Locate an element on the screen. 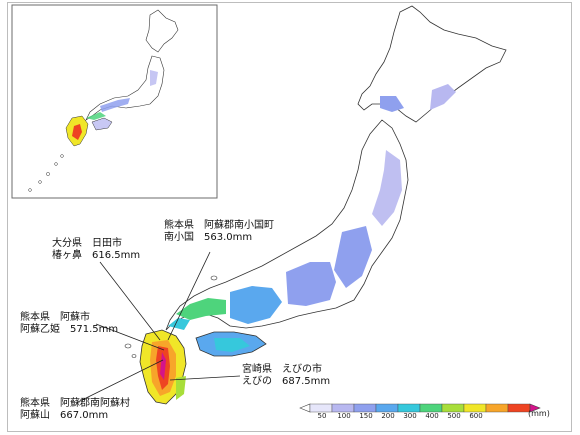 The image size is (580, 435). inset-nansei-islands is located at coordinates (46, 173).